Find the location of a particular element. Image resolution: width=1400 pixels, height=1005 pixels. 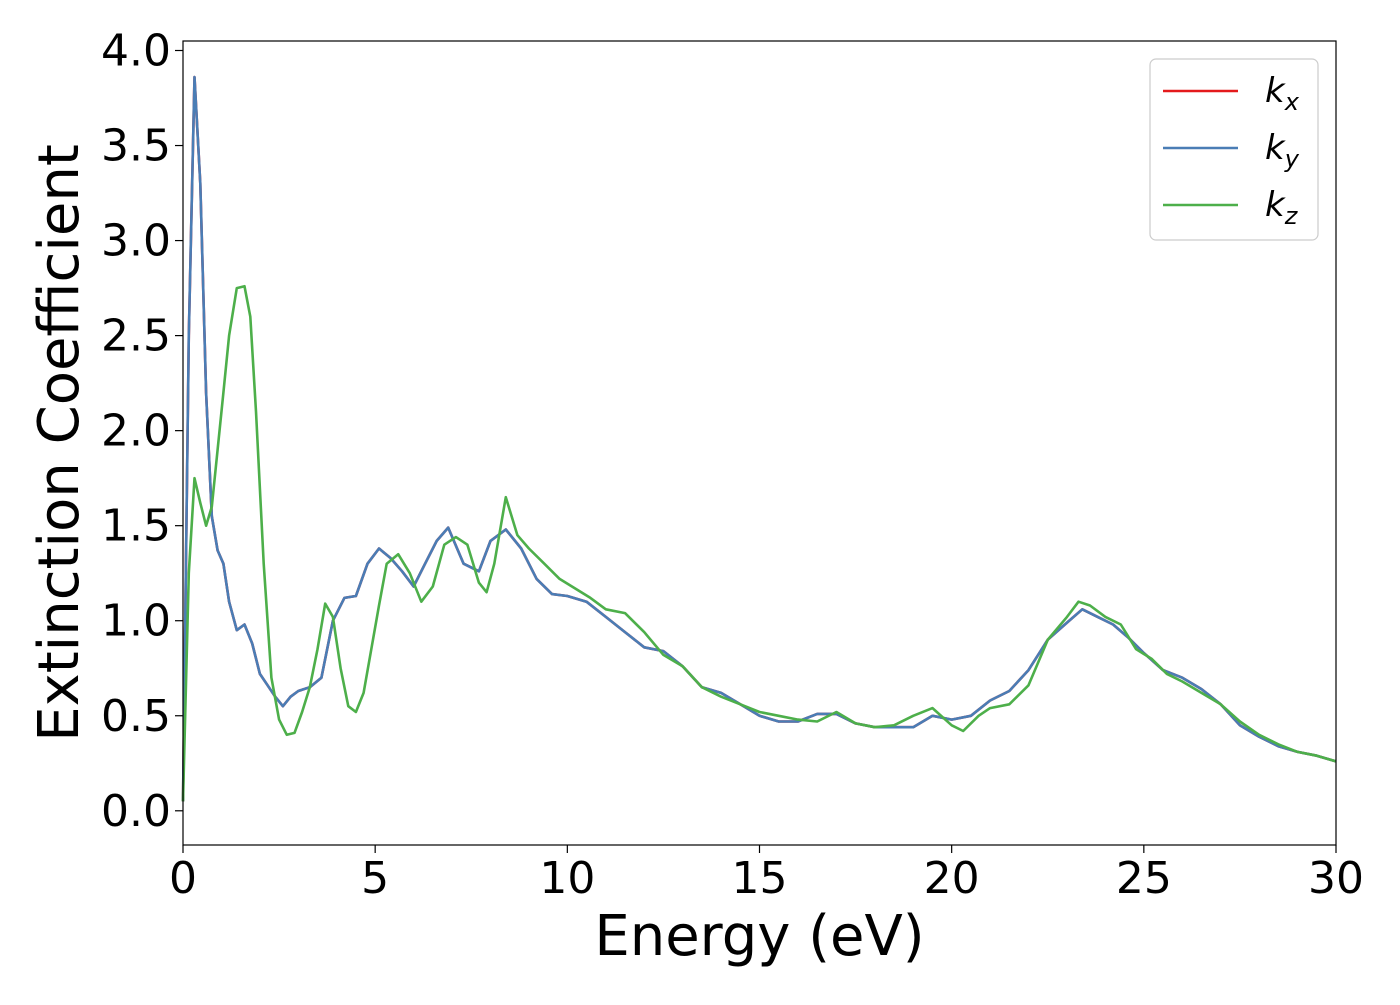

legend-label-x: kx is located at coordinates (1282, 93).